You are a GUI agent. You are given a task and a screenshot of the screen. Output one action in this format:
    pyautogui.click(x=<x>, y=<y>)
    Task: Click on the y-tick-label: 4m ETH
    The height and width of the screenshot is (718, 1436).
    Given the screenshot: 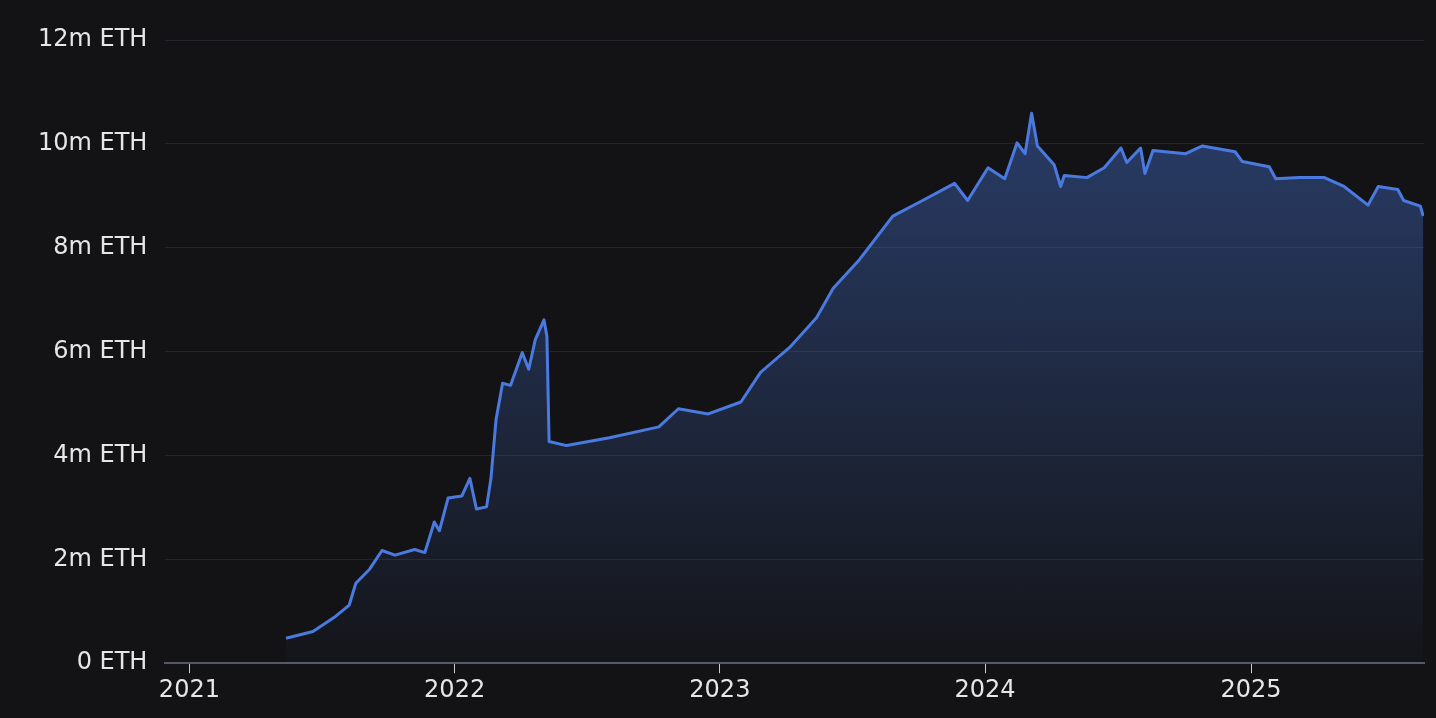 What is the action you would take?
    pyautogui.click(x=100, y=453)
    